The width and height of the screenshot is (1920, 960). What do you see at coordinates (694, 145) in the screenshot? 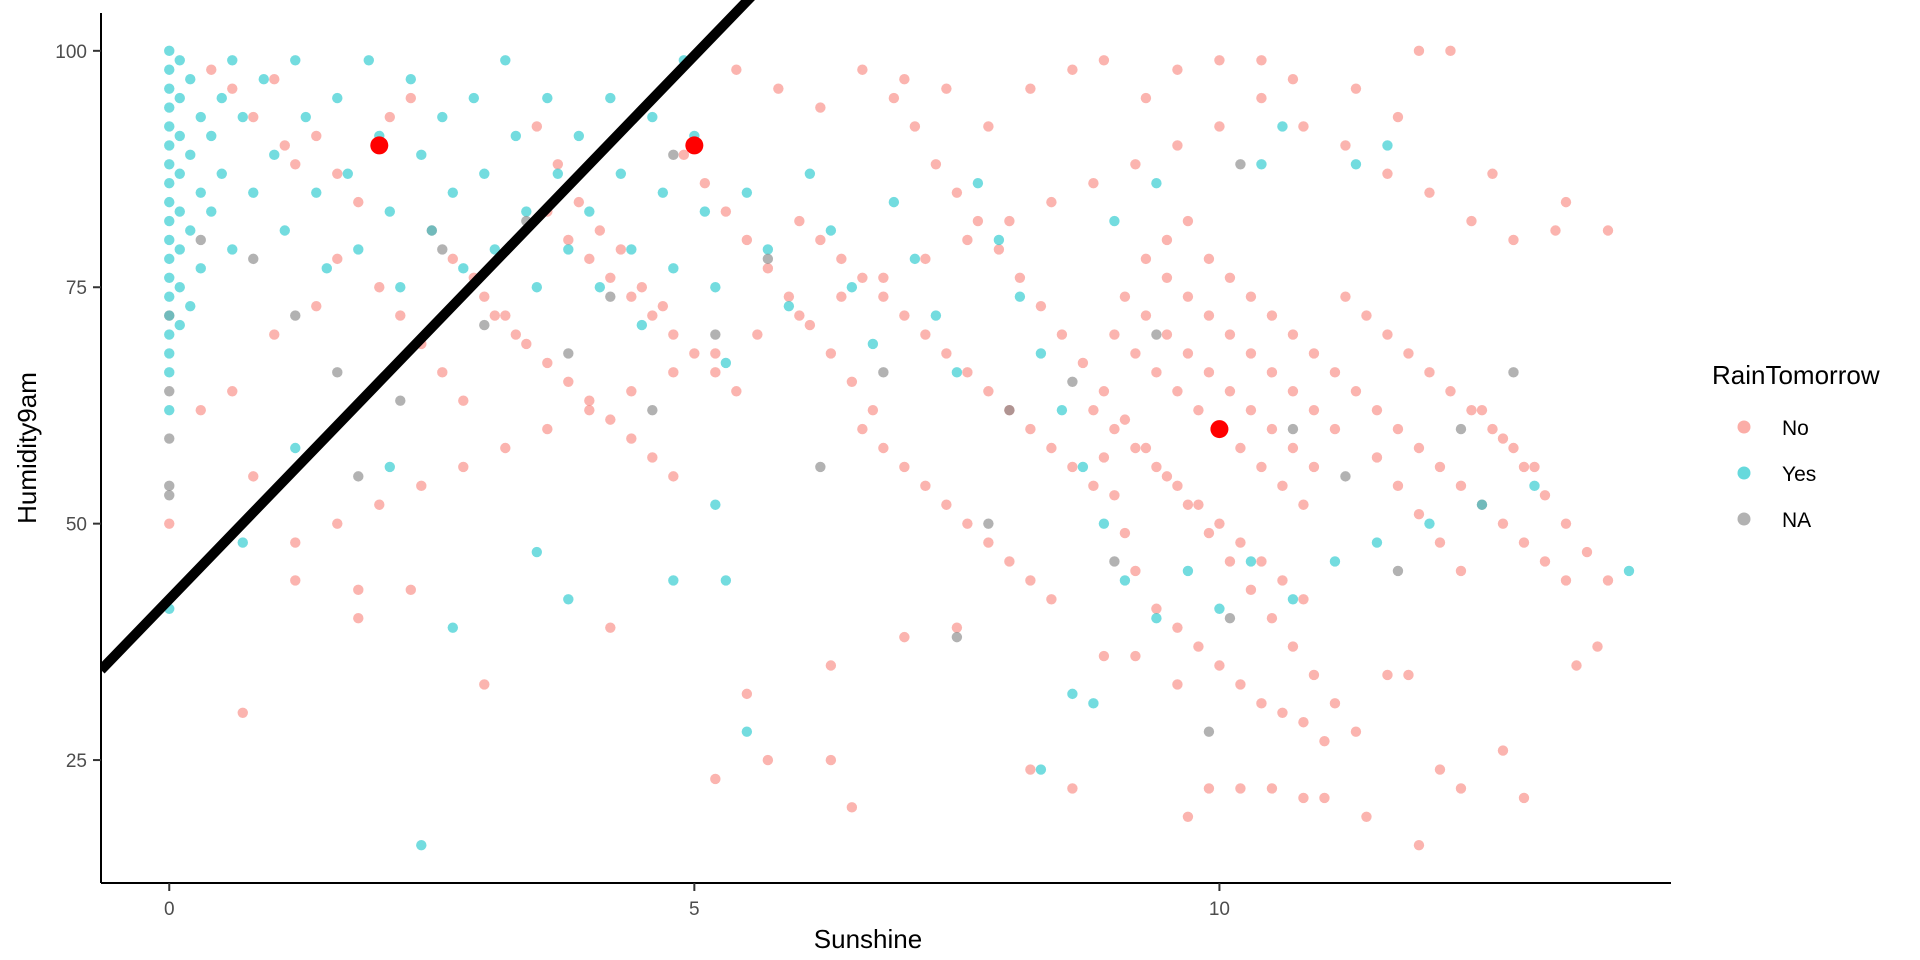
I see `highlight-point` at bounding box center [694, 145].